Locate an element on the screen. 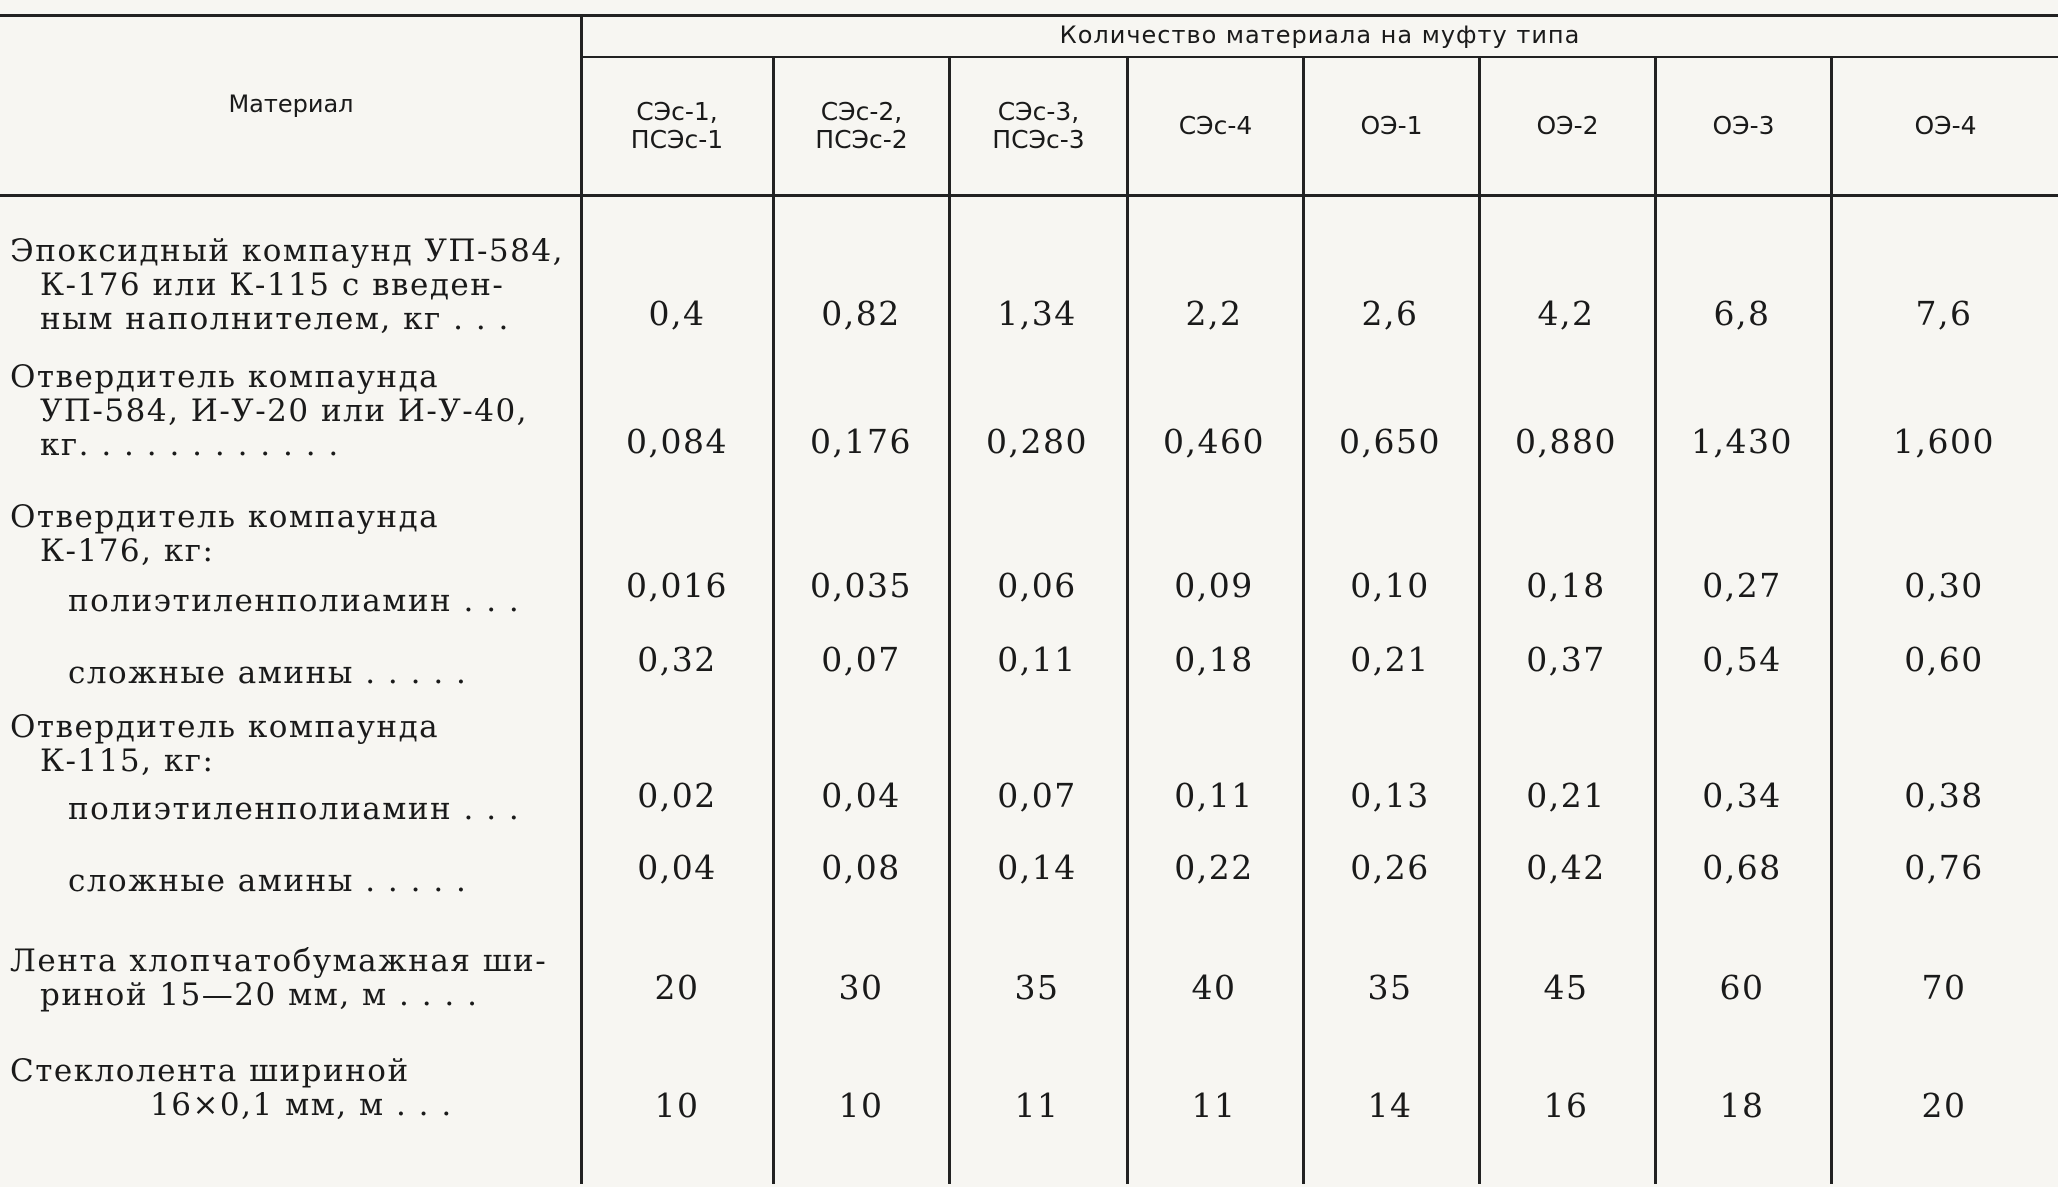  material-group-heading: Отвердитель компаунда К-115, кг: is located at coordinates (225, 744).